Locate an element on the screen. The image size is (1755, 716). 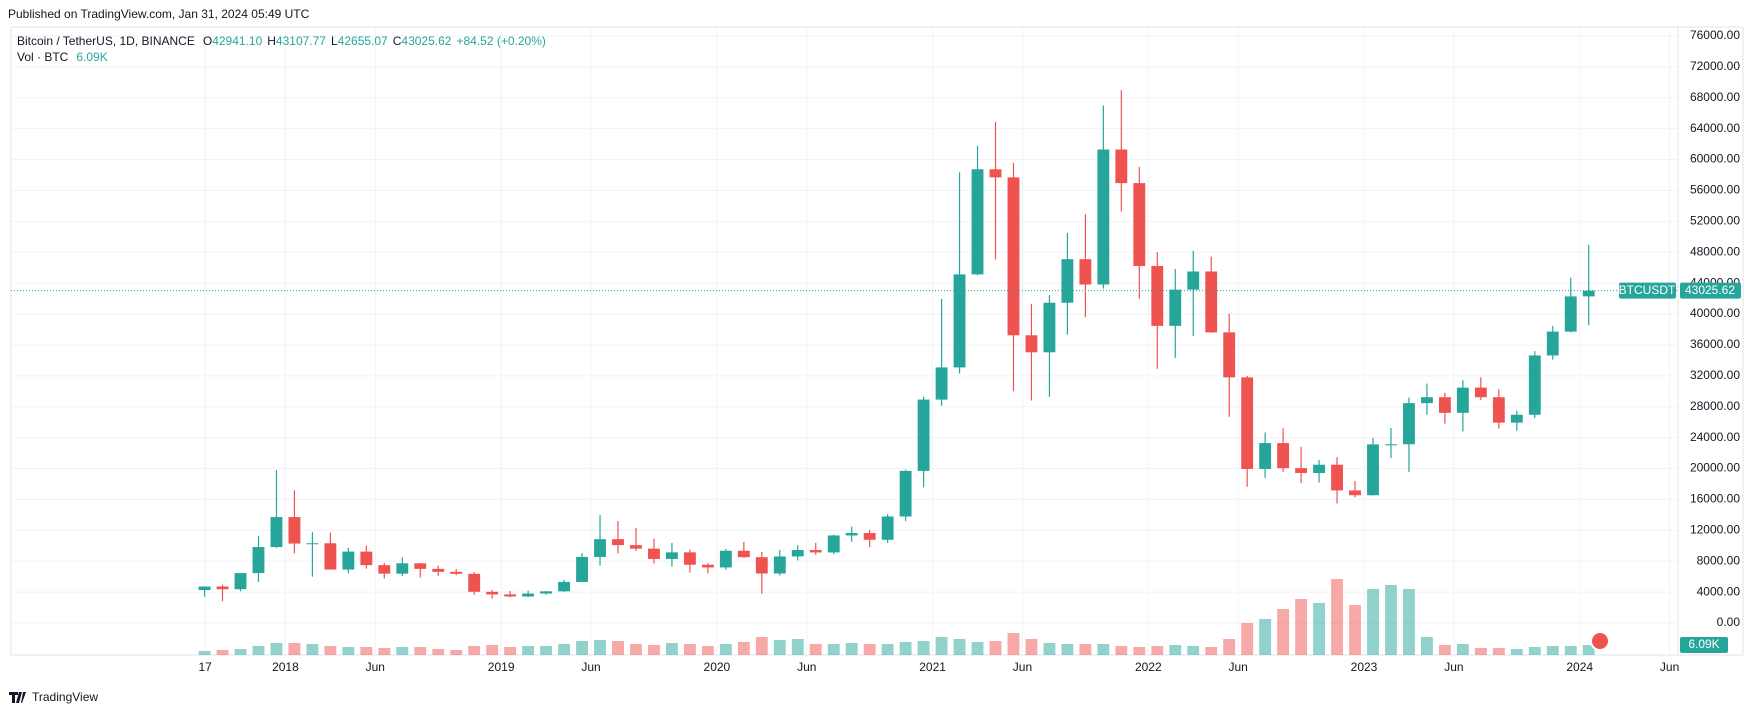
y-tick-label: 4000.00 is located at coordinates (1719, 591).